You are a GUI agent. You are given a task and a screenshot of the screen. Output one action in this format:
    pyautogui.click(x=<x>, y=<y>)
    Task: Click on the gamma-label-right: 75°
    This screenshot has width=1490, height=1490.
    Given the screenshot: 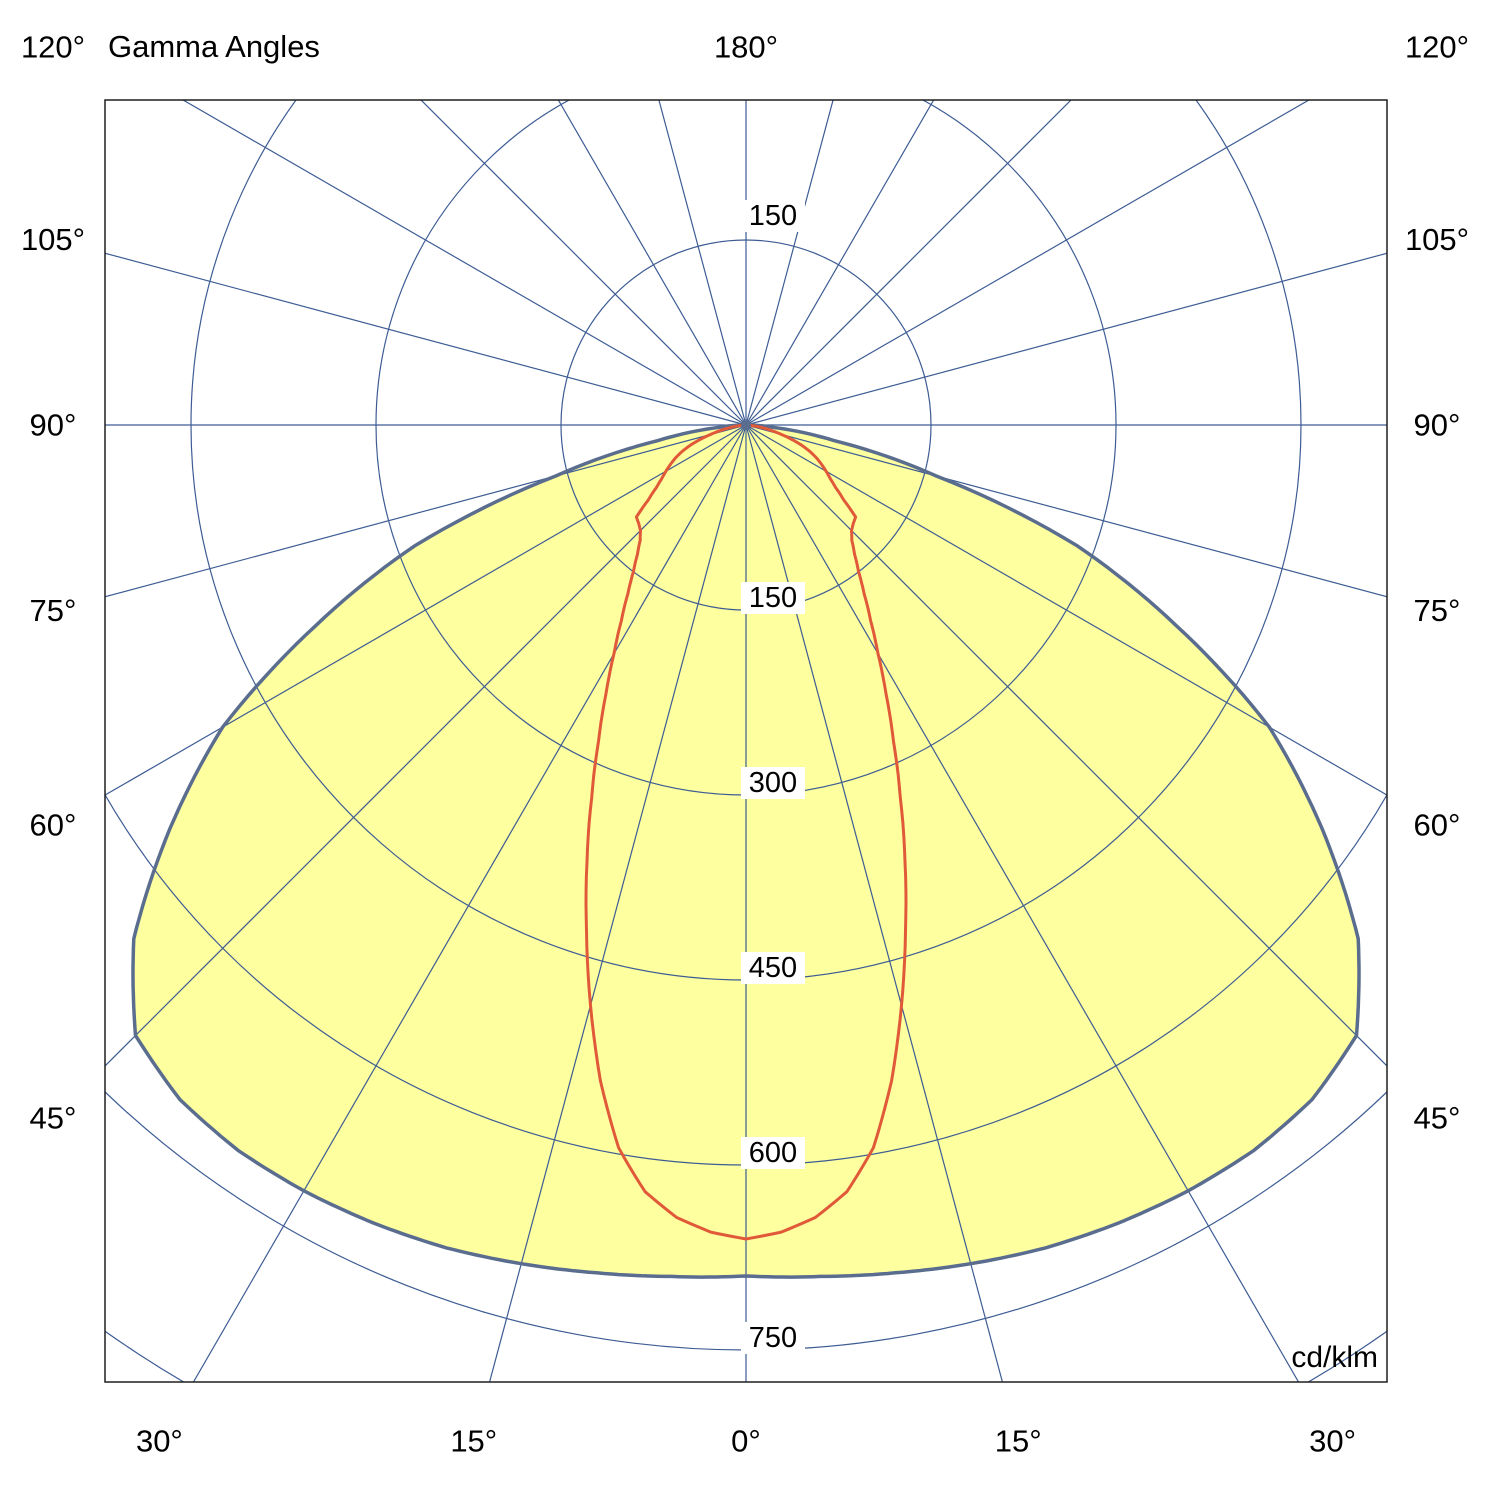 What is the action you would take?
    pyautogui.click(x=1437, y=610)
    